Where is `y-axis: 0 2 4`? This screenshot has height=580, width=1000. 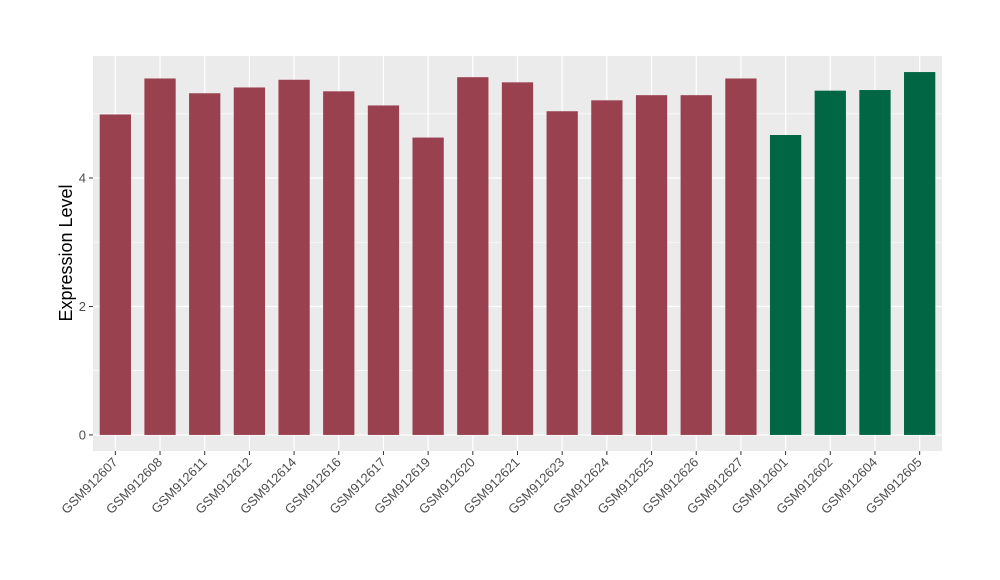 y-axis: 0 2 4 is located at coordinates (86, 306).